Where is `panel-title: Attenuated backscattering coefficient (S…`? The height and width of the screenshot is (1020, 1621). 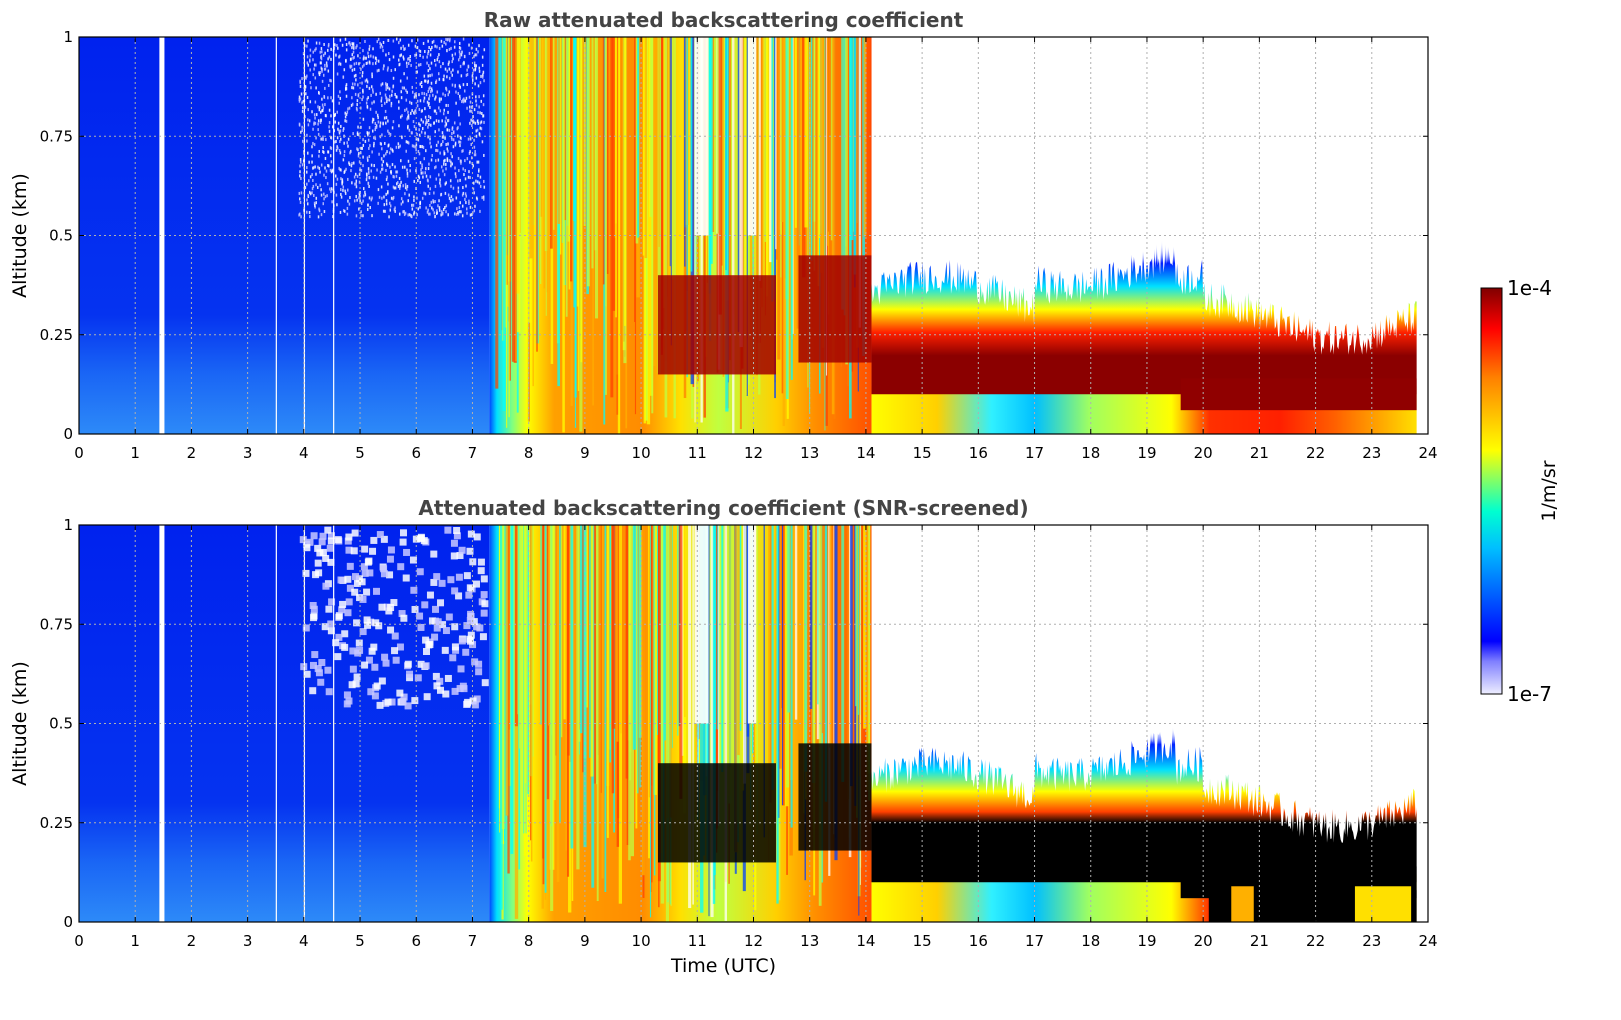 panel-title: Attenuated backscattering coefficient (S… is located at coordinates (723, 508).